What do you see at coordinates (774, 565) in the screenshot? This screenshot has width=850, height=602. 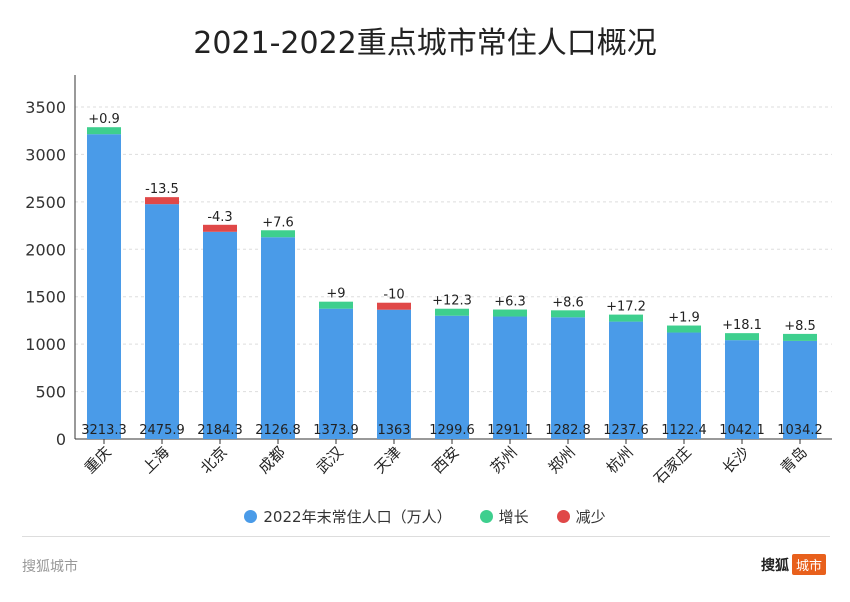 I see `logo-text: 搜狐` at bounding box center [774, 565].